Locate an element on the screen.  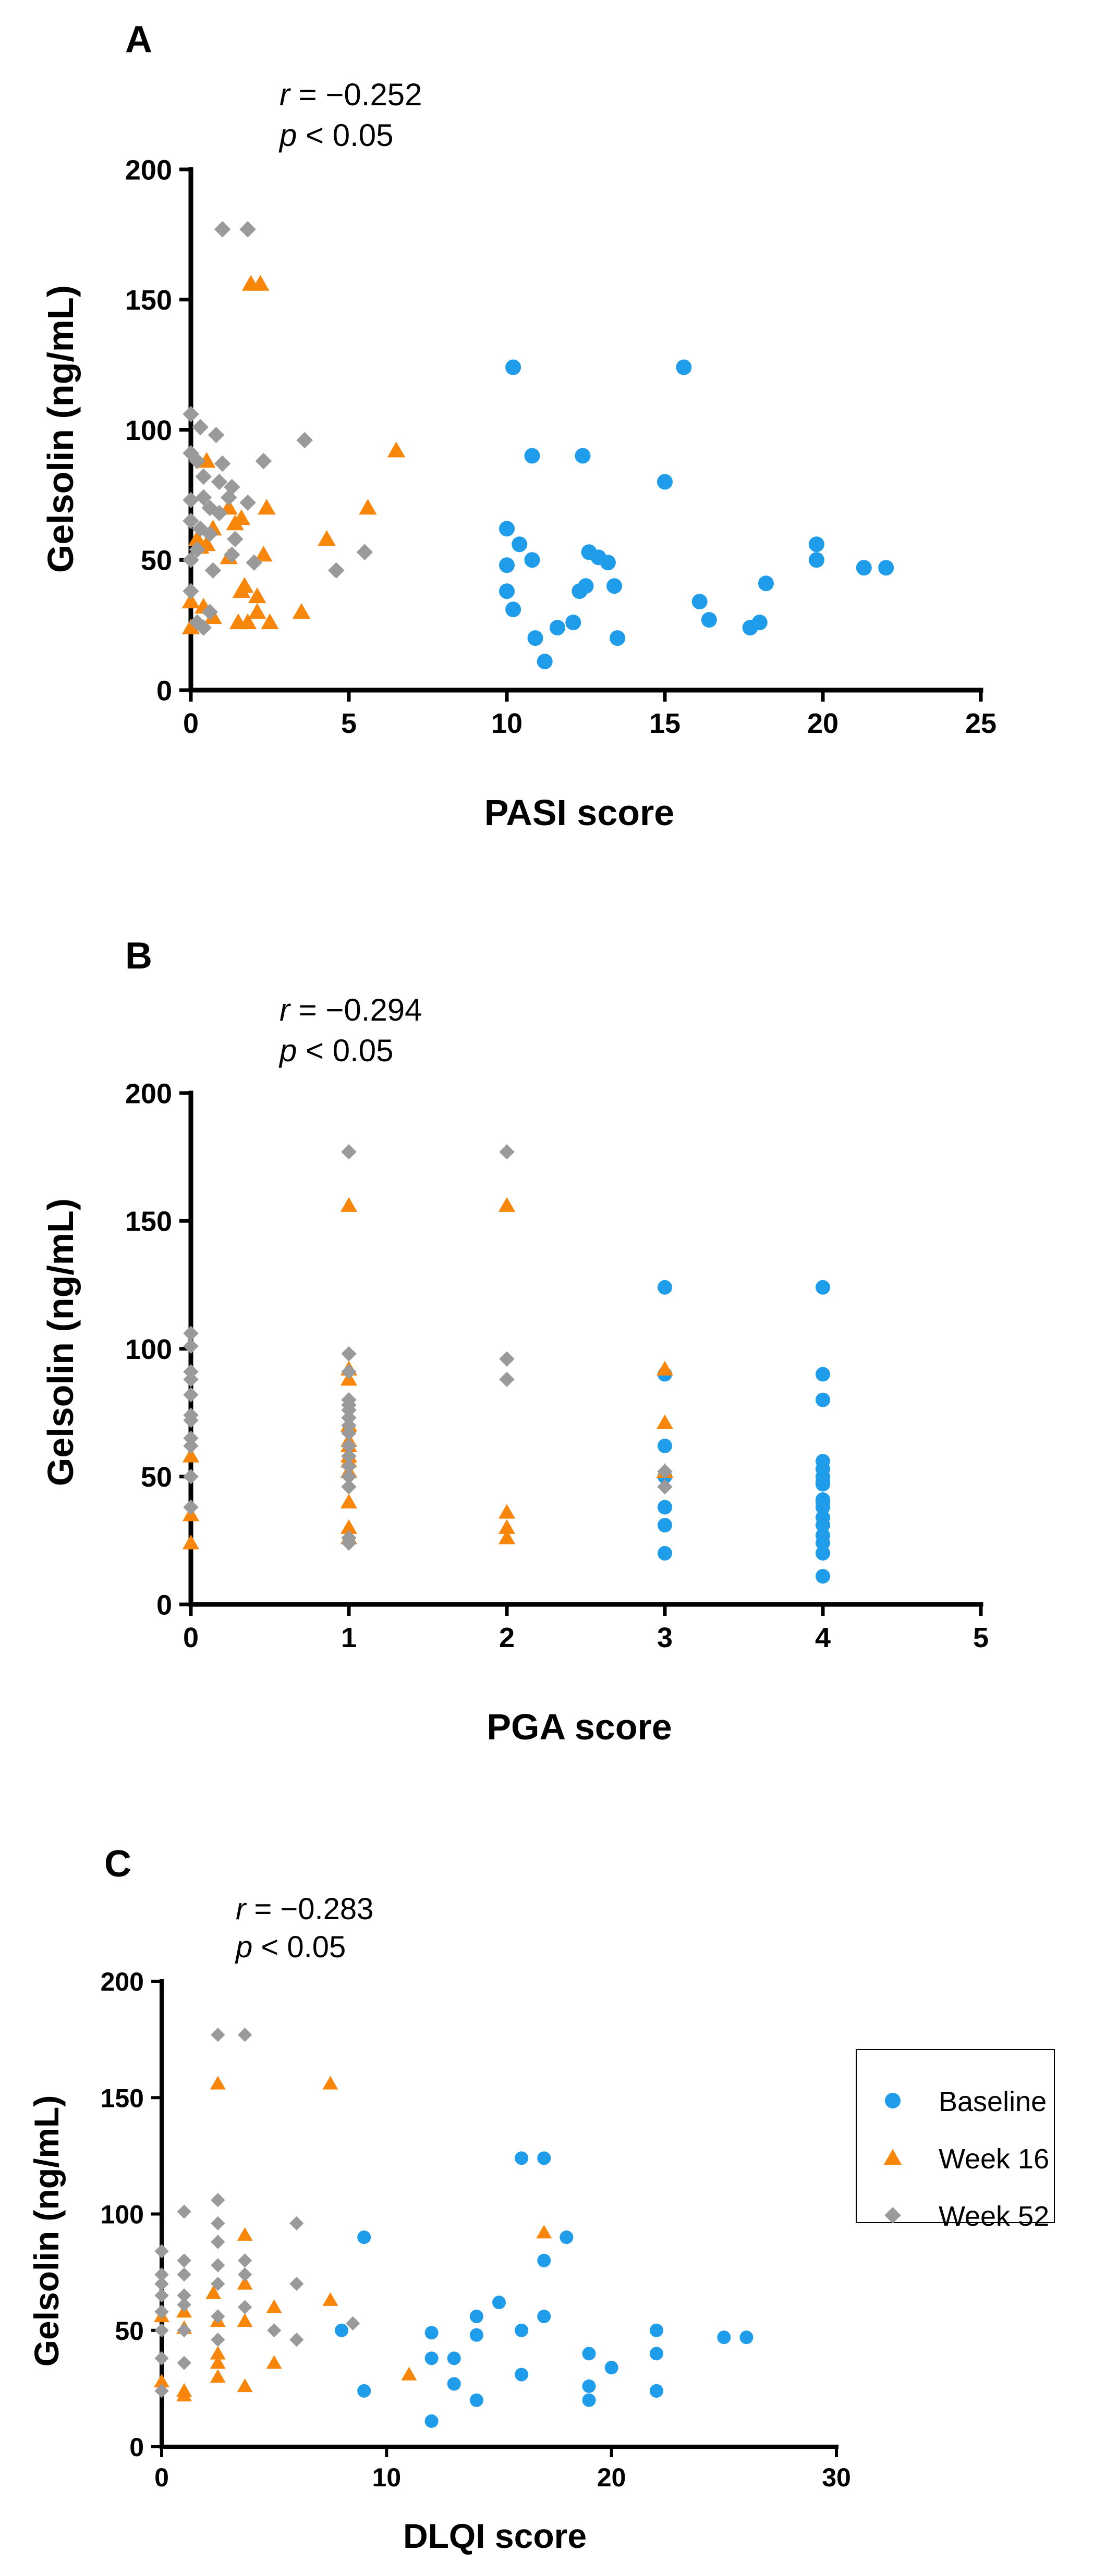
y-tick-label-b-200: 200 is located at coordinates (148, 1093).